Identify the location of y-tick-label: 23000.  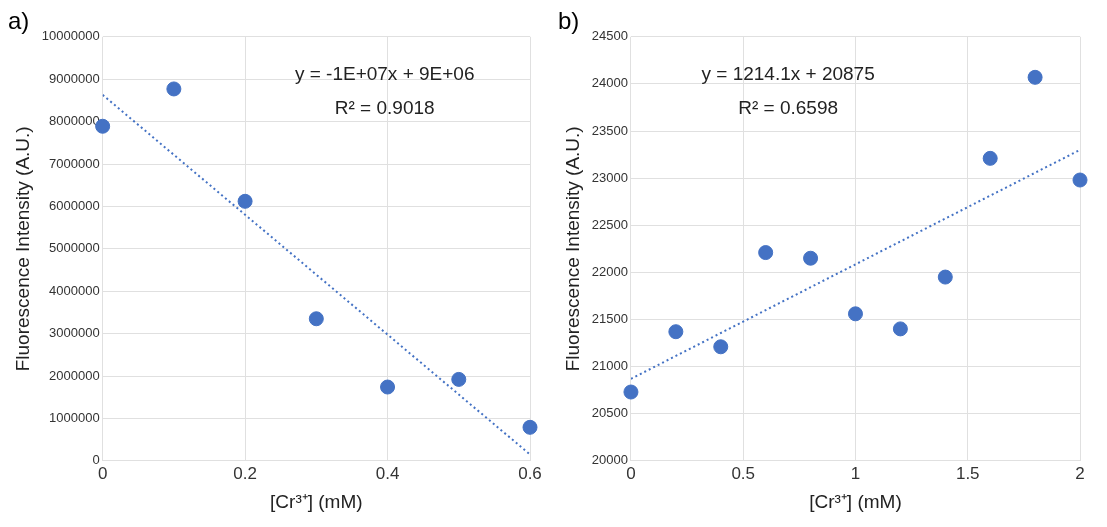
(609, 177).